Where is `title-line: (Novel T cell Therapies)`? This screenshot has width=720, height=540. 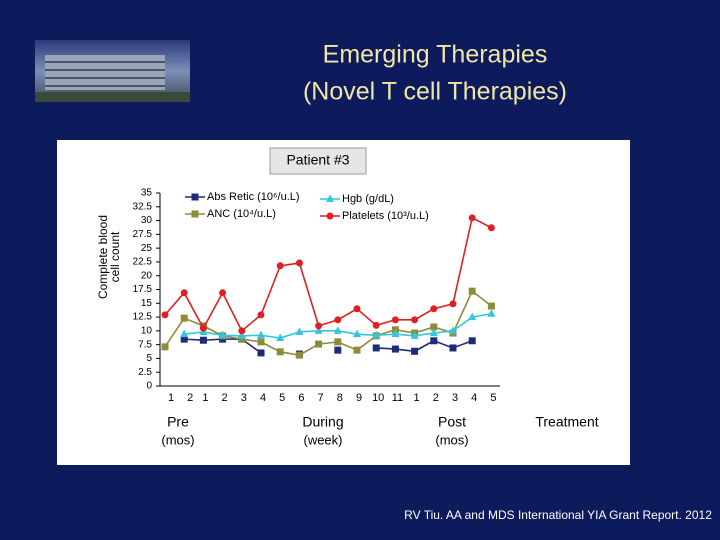 title-line: (Novel T cell Therapies) is located at coordinates (435, 92).